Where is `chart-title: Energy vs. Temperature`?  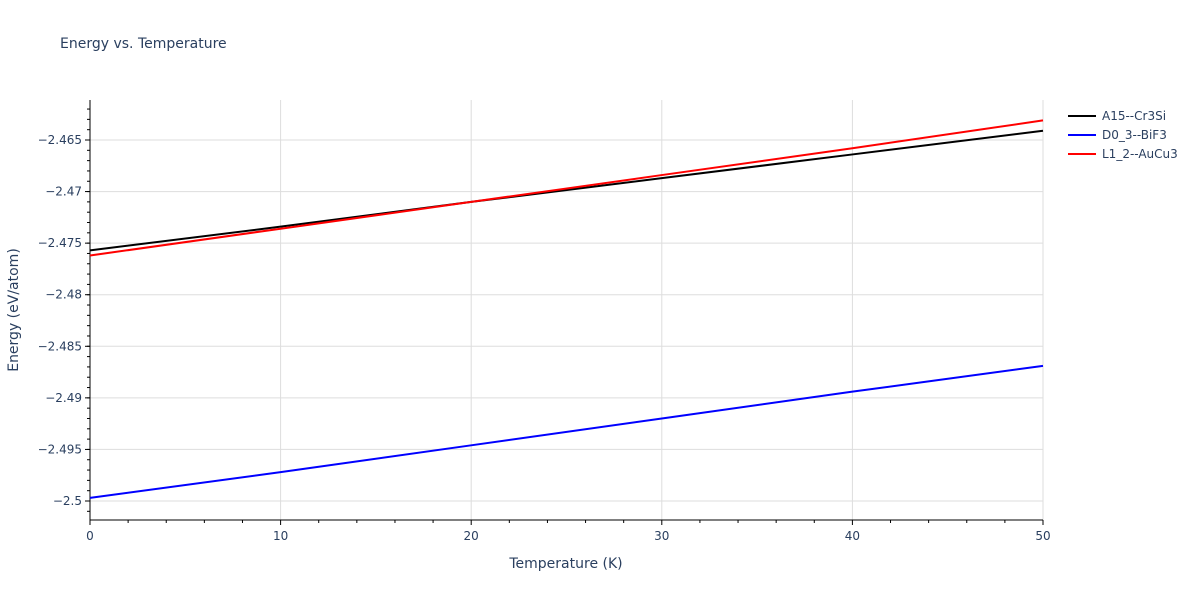 chart-title: Energy vs. Temperature is located at coordinates (143, 44).